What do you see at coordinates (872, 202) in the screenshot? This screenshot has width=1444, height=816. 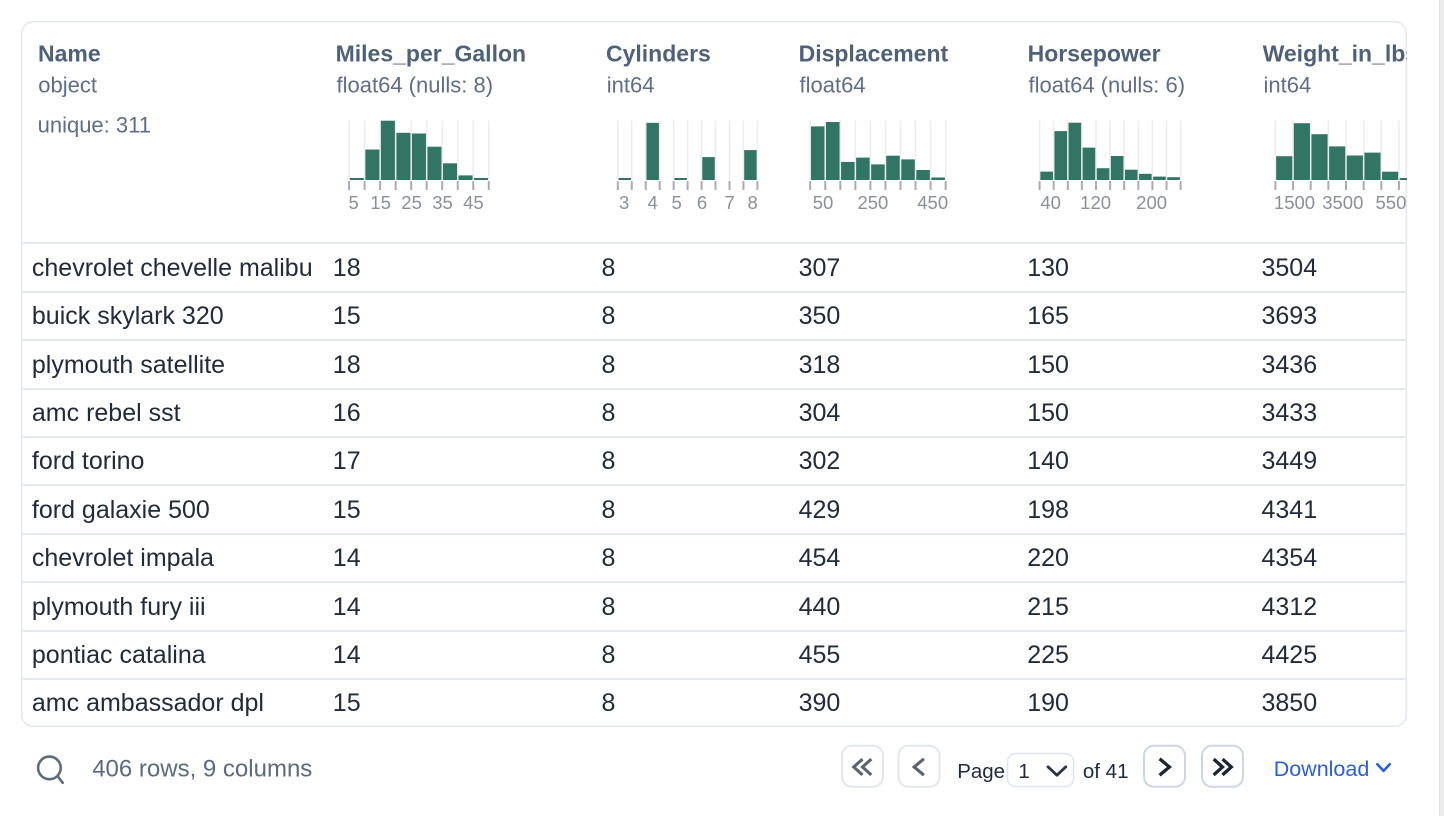 I see `svg-text: 250` at bounding box center [872, 202].